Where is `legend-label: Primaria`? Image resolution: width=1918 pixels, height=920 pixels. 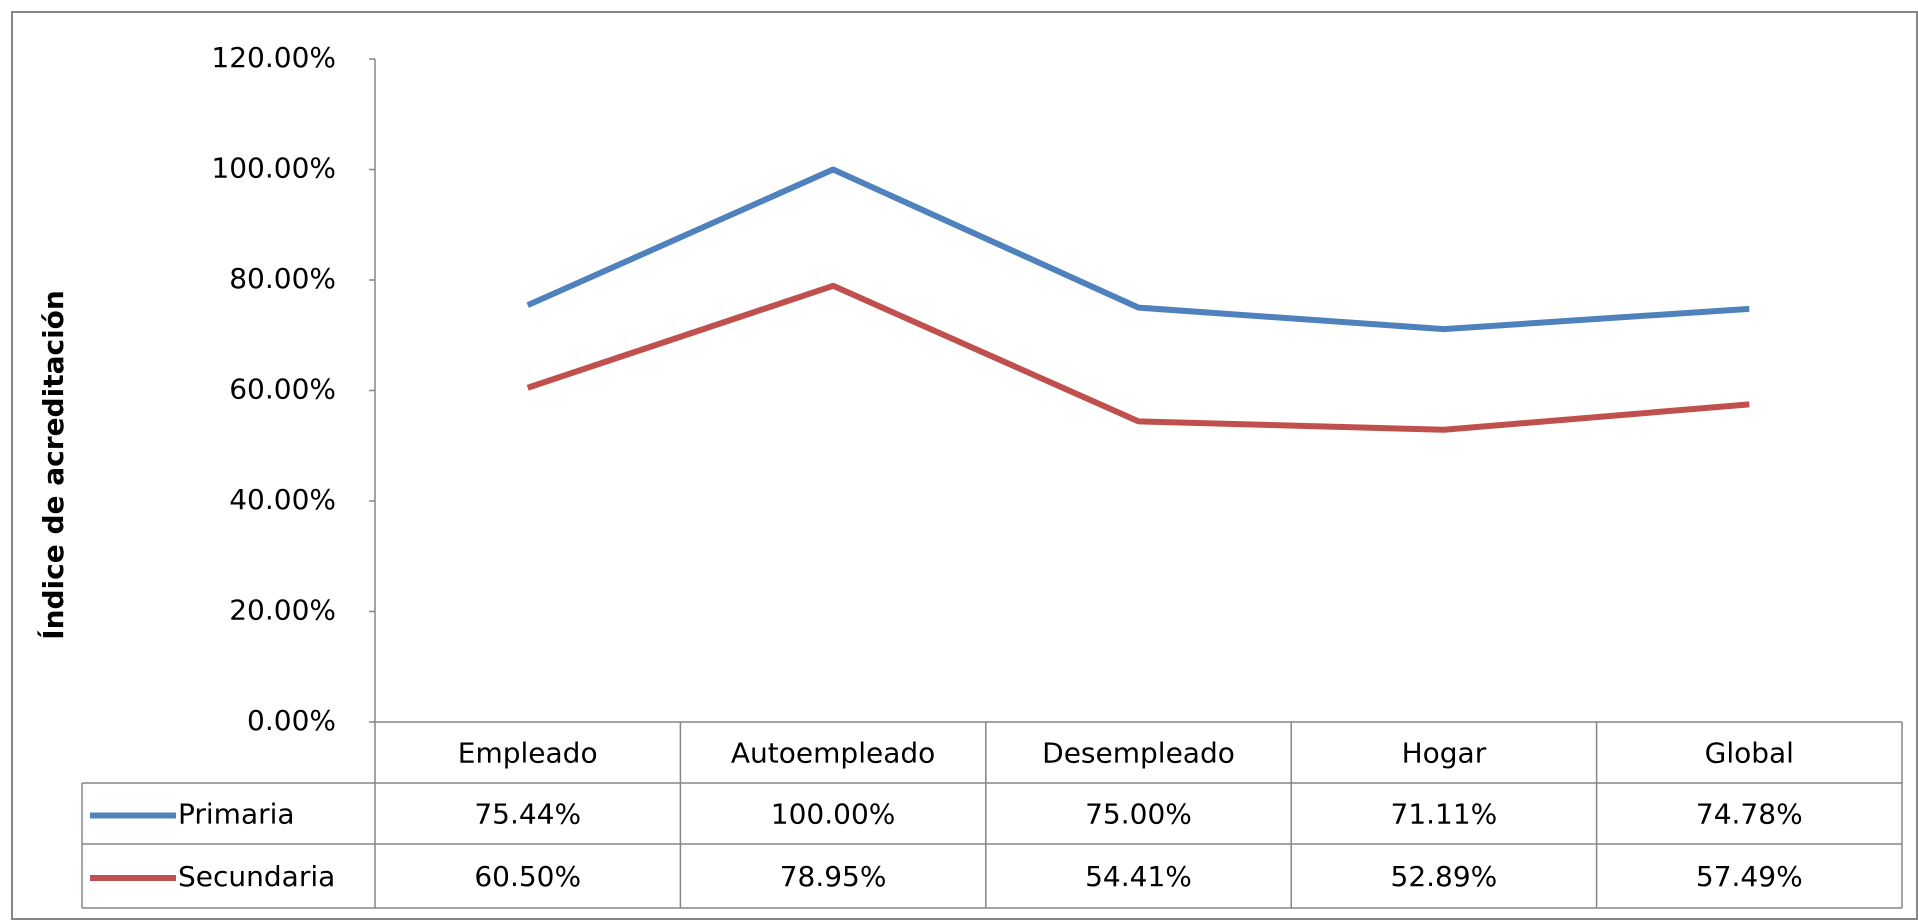
legend-label: Primaria is located at coordinates (236, 814).